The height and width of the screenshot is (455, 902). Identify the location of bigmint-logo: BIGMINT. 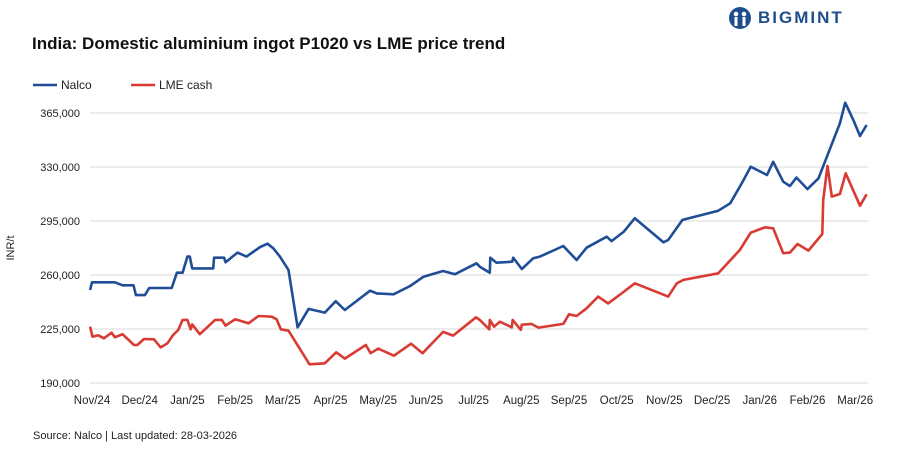
(786, 18).